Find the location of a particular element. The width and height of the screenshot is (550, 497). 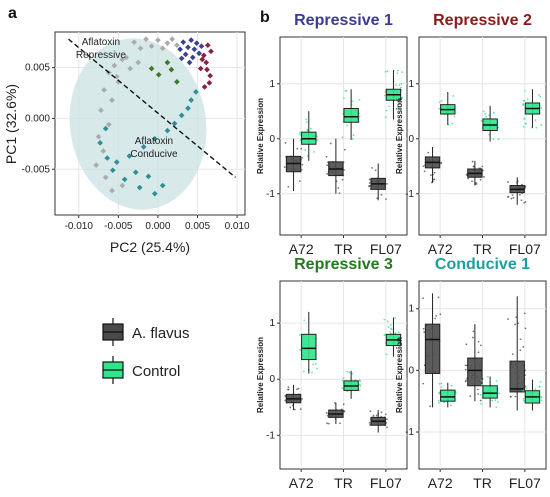

legend-label-aflavus: A. flavus is located at coordinates (161, 333).